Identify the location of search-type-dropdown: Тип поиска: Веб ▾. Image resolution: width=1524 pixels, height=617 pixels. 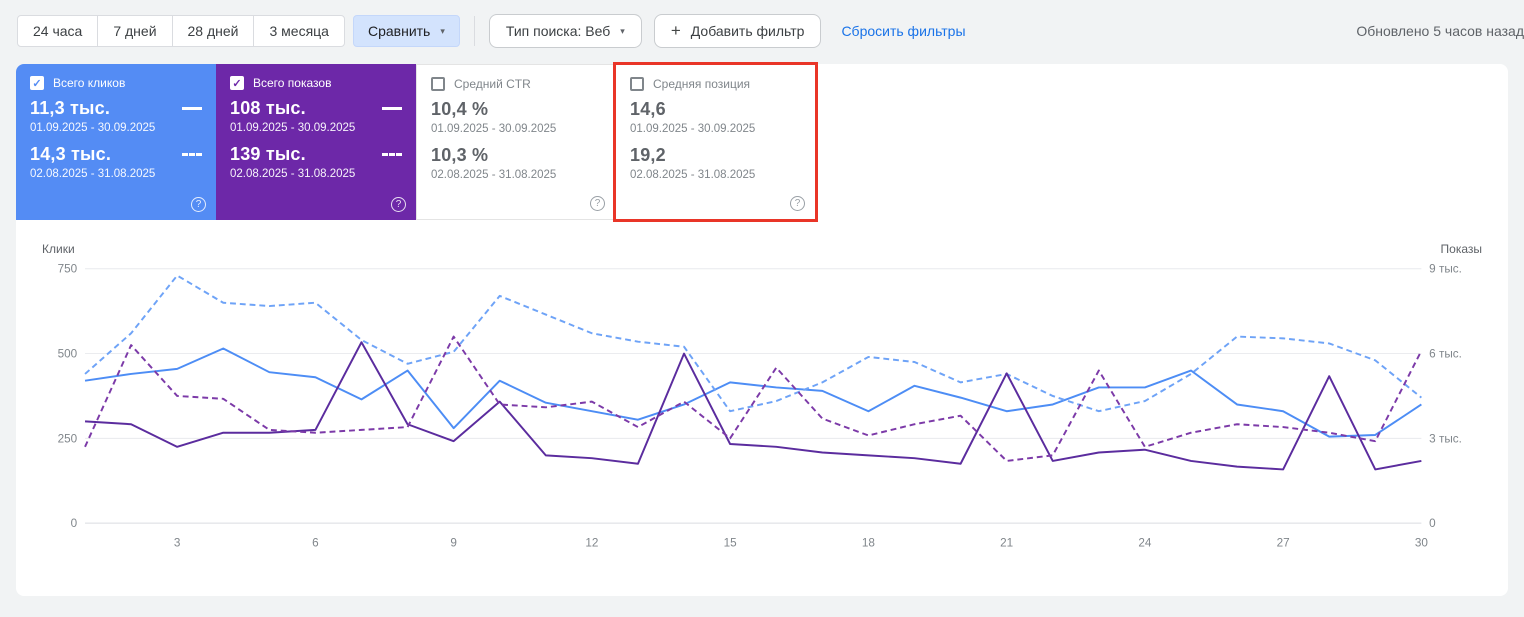
(565, 31).